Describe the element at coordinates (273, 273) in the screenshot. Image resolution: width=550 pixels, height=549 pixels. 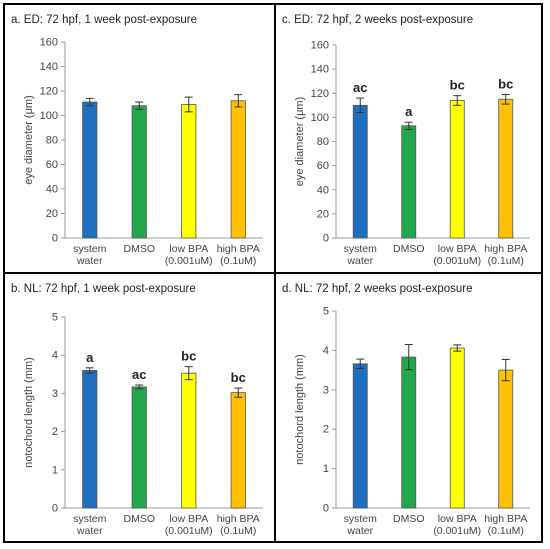
I see `horizontal-divider` at that location.